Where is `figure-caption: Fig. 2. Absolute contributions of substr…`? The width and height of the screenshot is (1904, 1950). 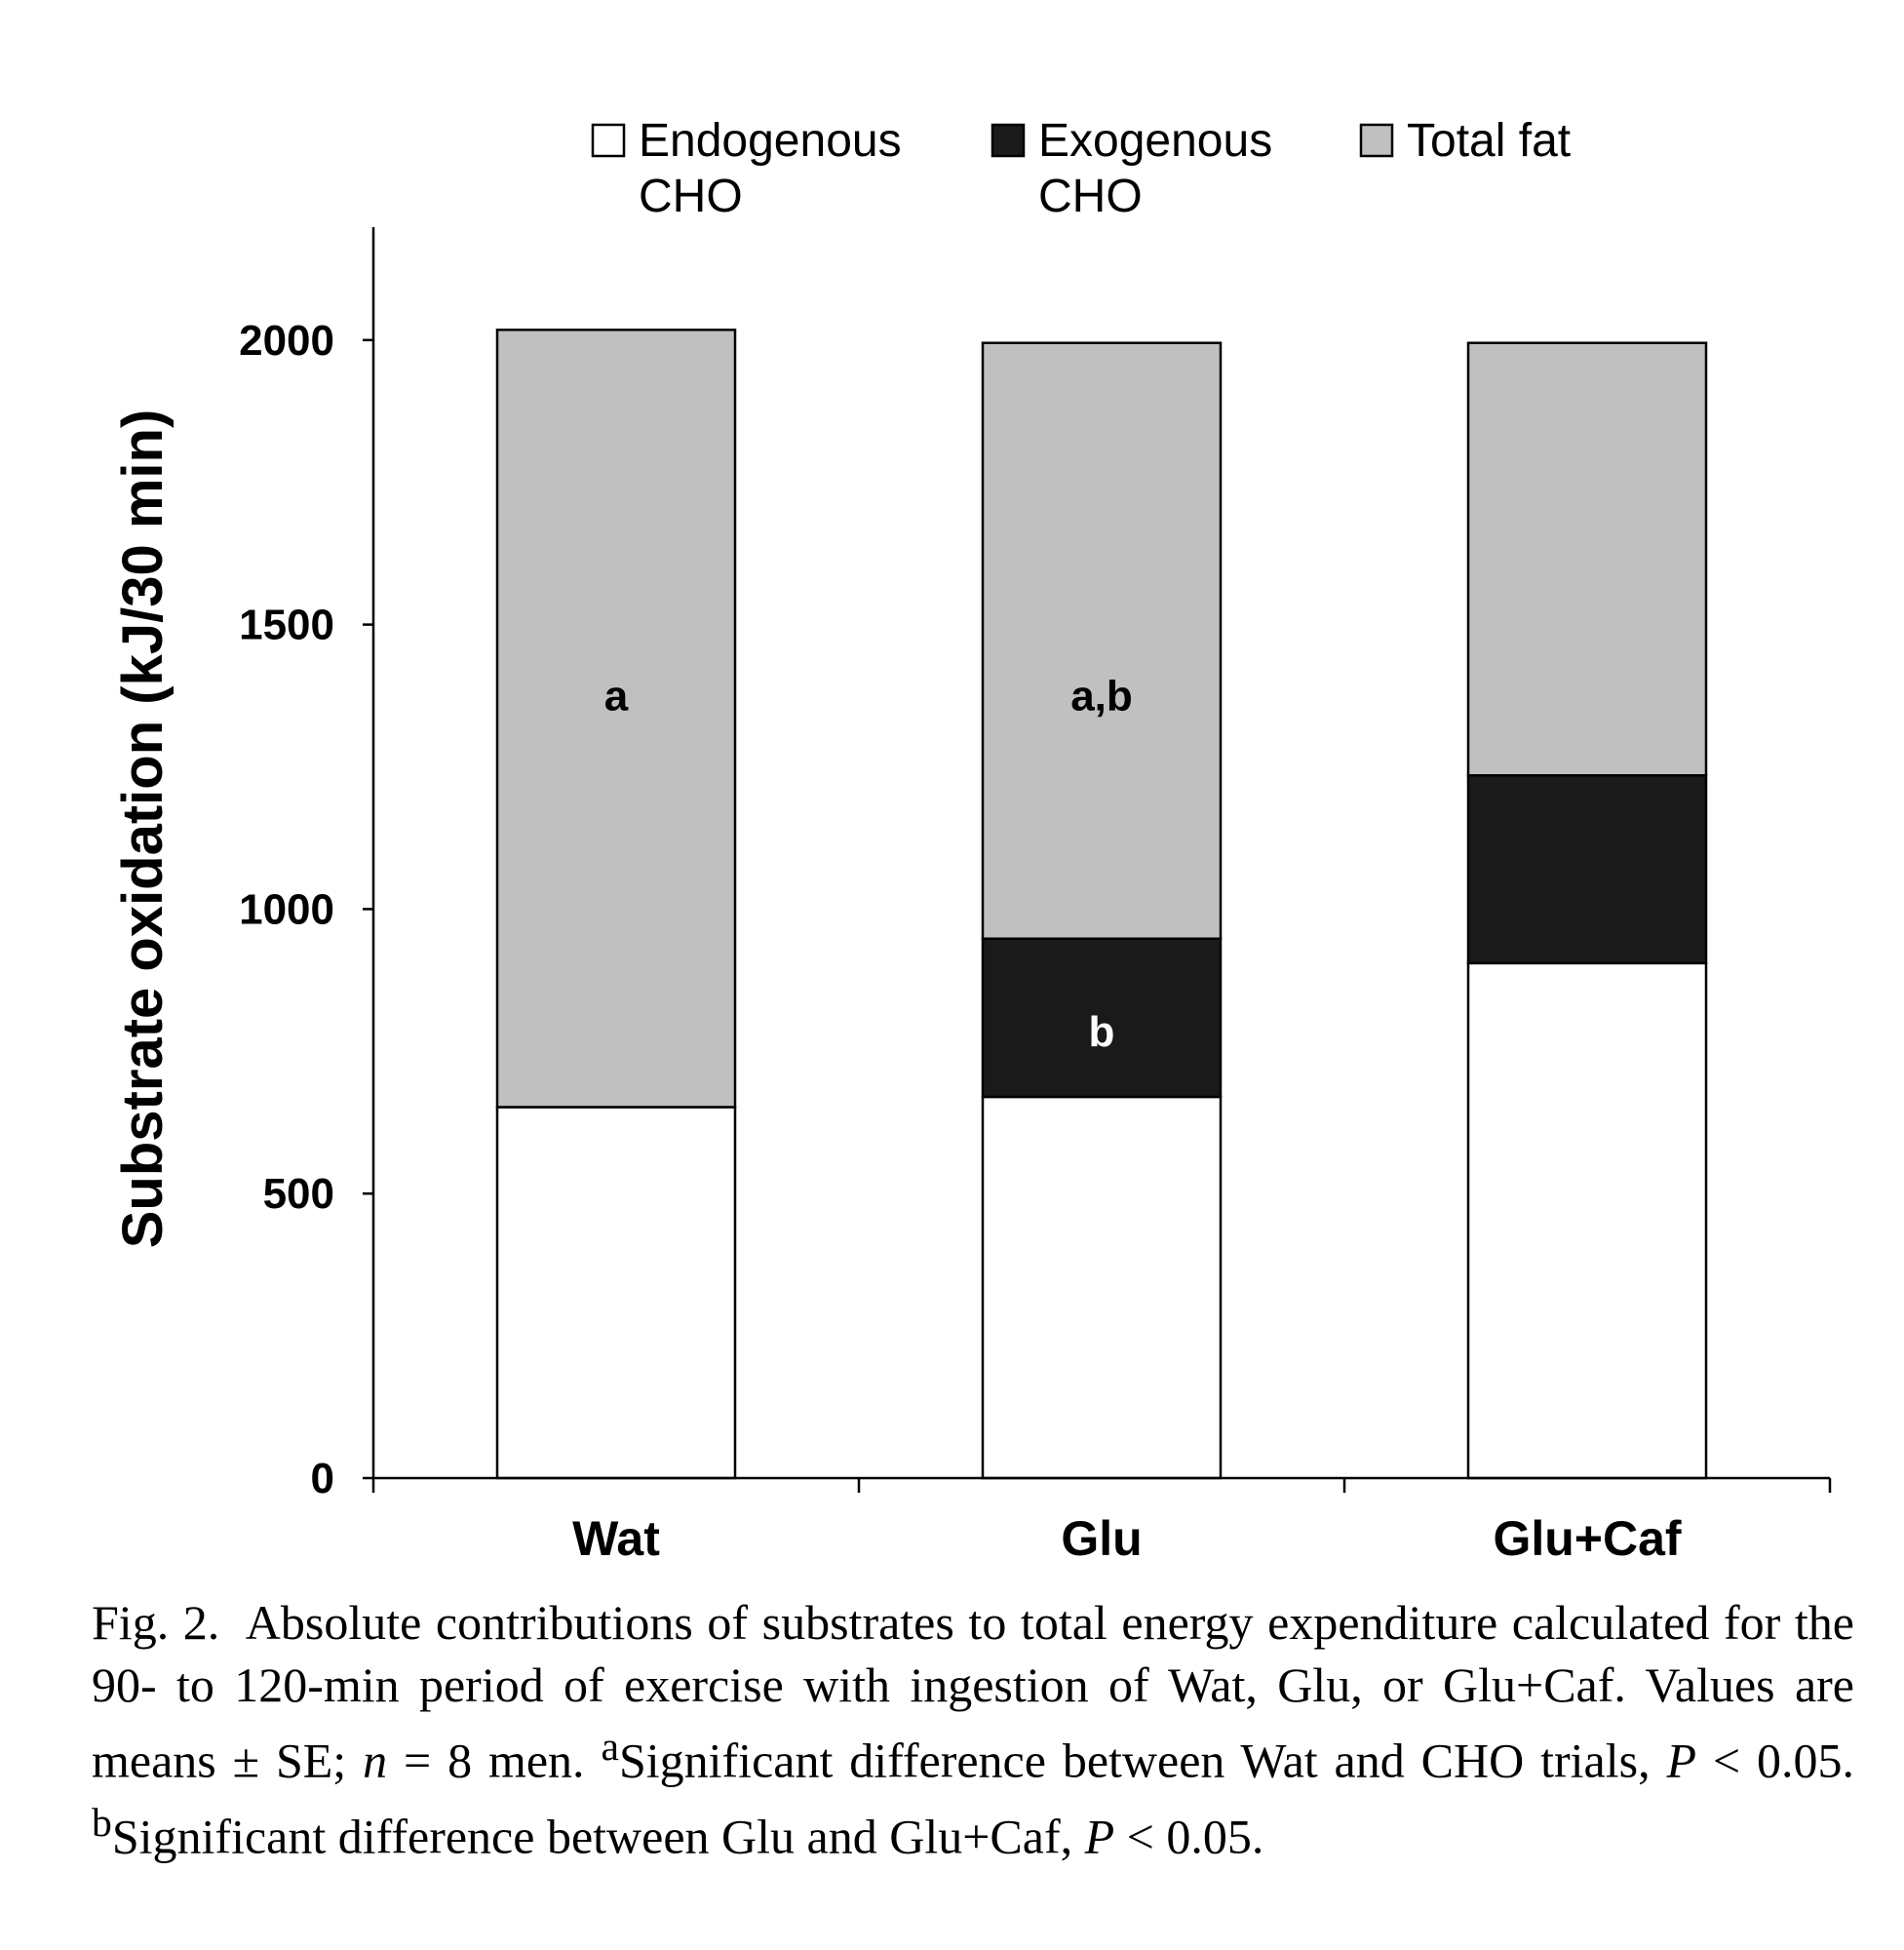 figure-caption: Fig. 2. Absolute contributions of substr… is located at coordinates (973, 1729).